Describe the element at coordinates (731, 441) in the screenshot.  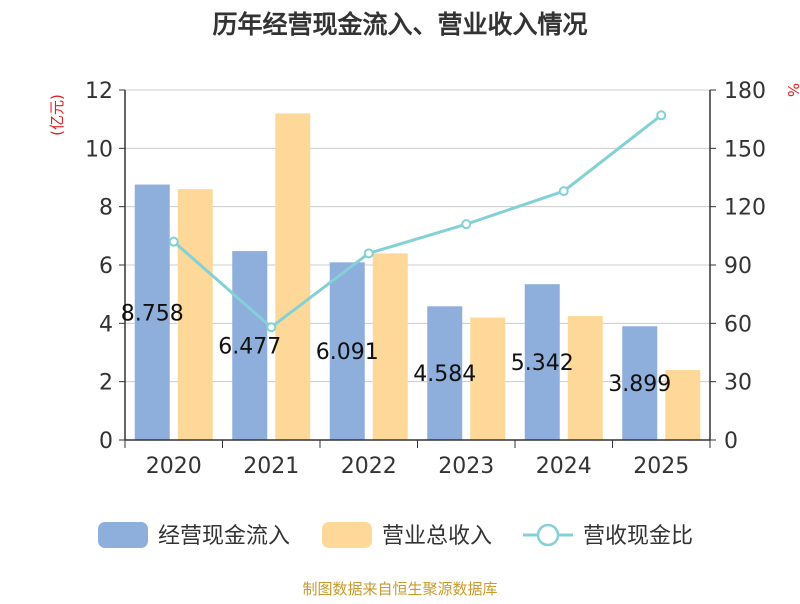
I see `y-right-tick-label: 0` at that location.